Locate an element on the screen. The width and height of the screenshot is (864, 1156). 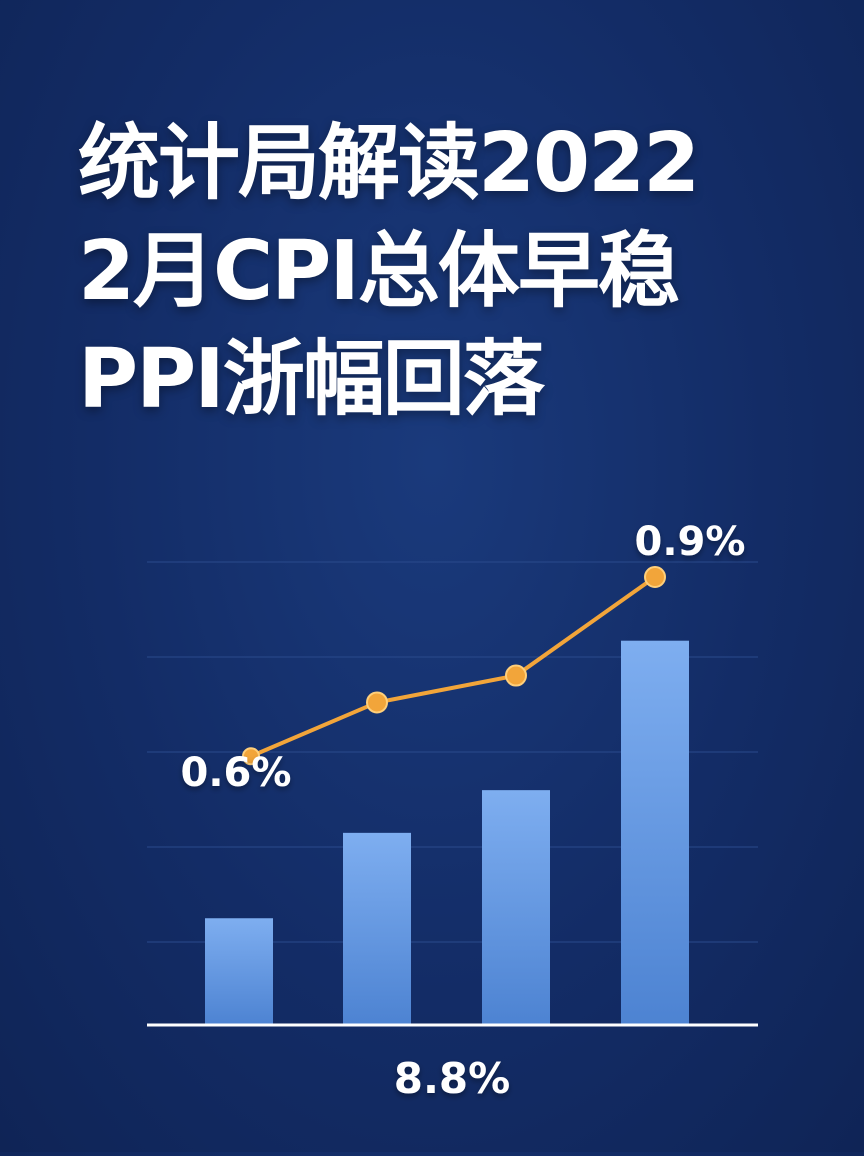
x-axis-label: 8.8% is located at coordinates (452, 1078).